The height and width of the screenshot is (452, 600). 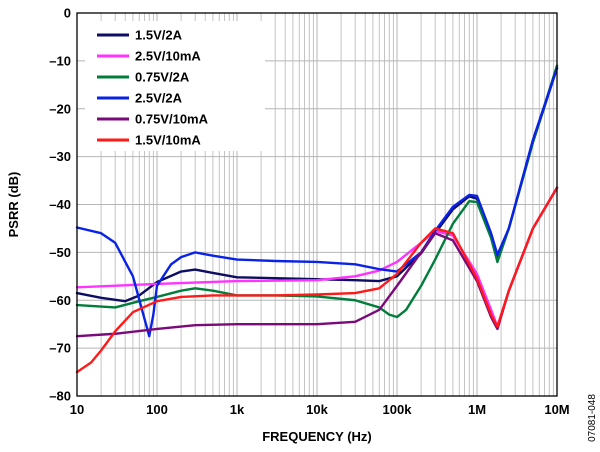 I want to click on legend-label: 2.5V/10mA, so click(x=168, y=56).